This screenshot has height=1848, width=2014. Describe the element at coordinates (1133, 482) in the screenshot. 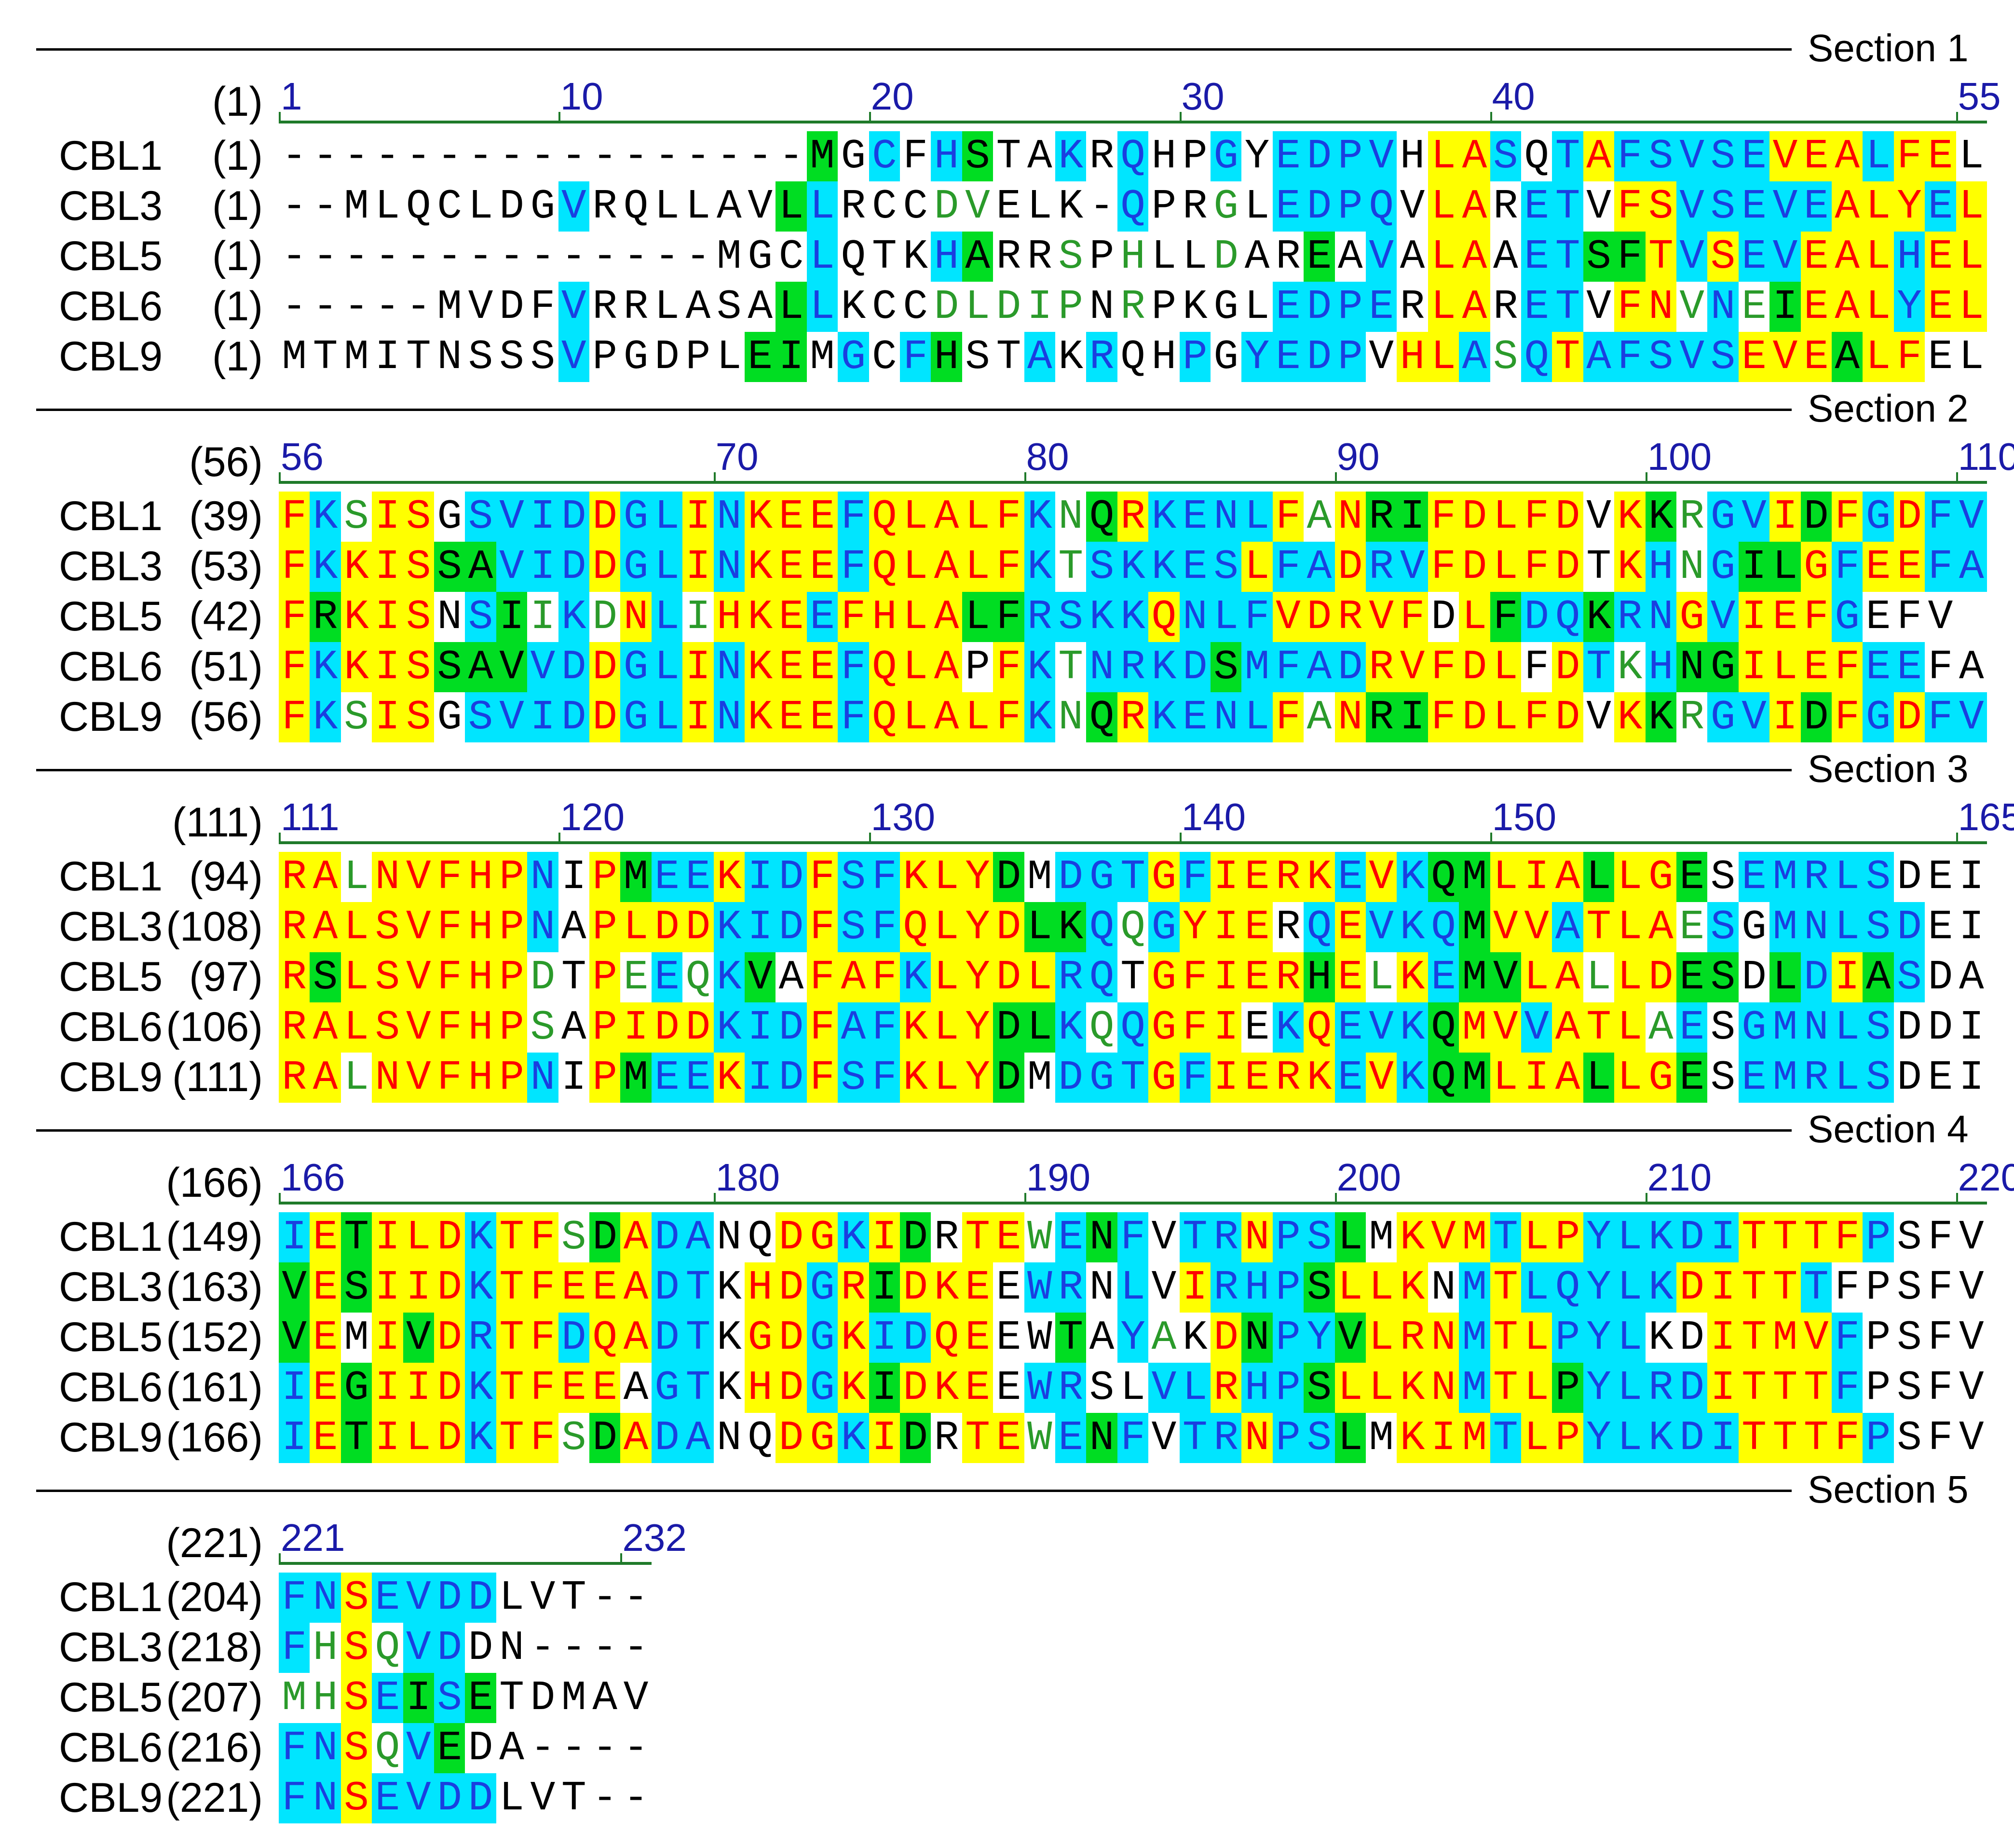

I see `position-ruler` at that location.